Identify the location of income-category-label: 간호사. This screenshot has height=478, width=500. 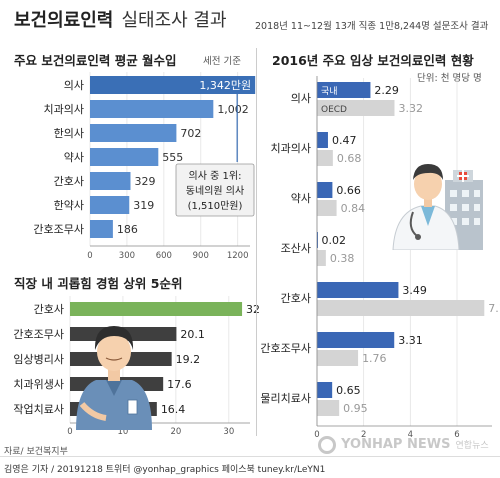
(69, 181).